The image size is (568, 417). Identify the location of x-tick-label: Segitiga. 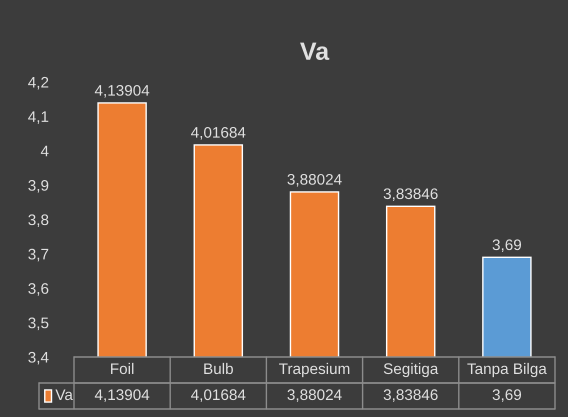
(411, 370).